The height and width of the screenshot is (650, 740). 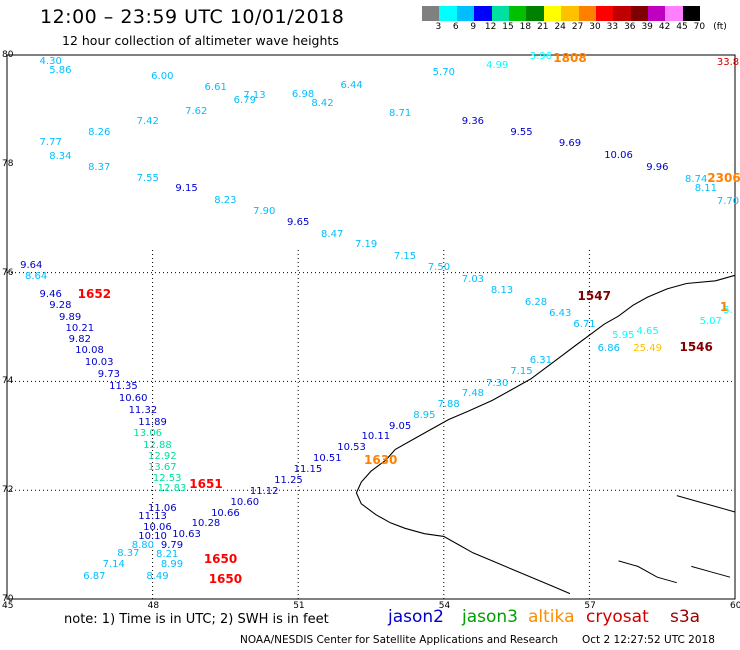 What do you see at coordinates (60, 156) in the screenshot?
I see `wave-height-value: 8.34` at bounding box center [60, 156].